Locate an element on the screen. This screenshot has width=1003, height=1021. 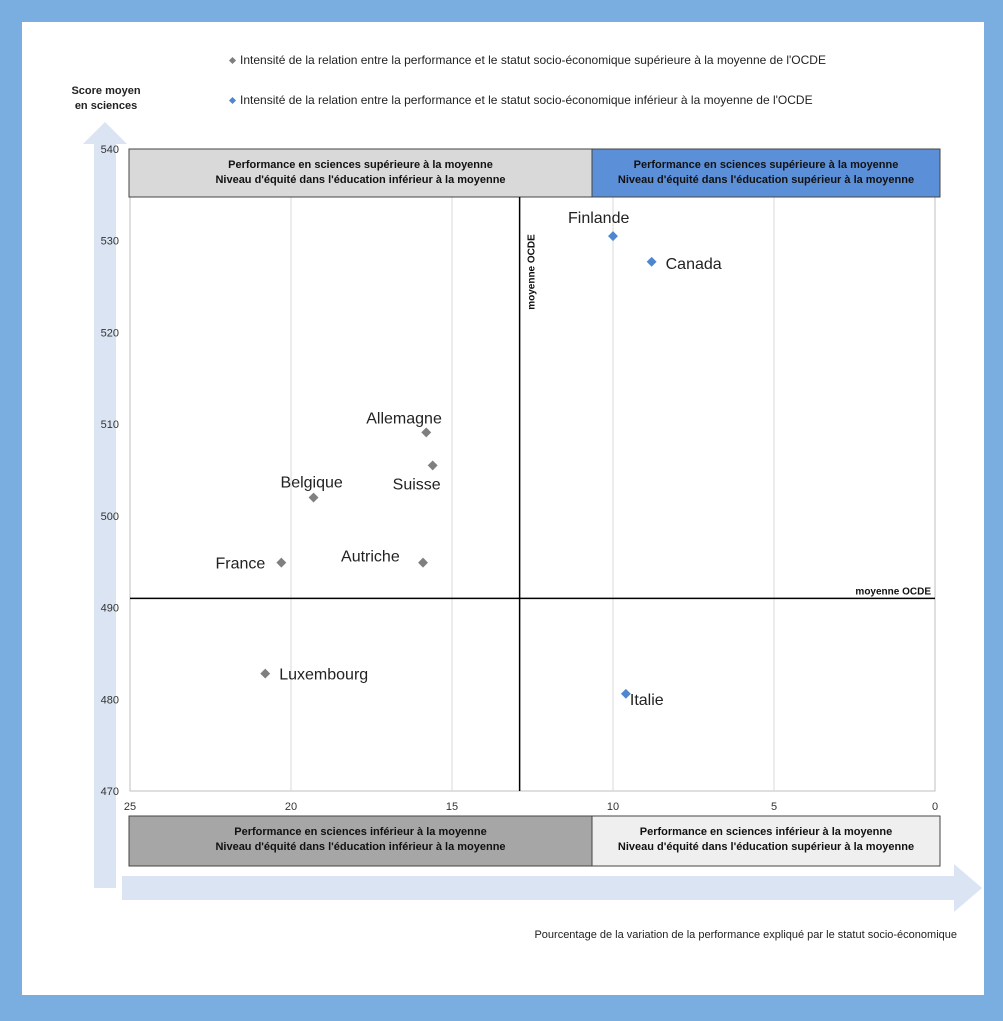
data-point-label: Finlande is located at coordinates (598, 218).